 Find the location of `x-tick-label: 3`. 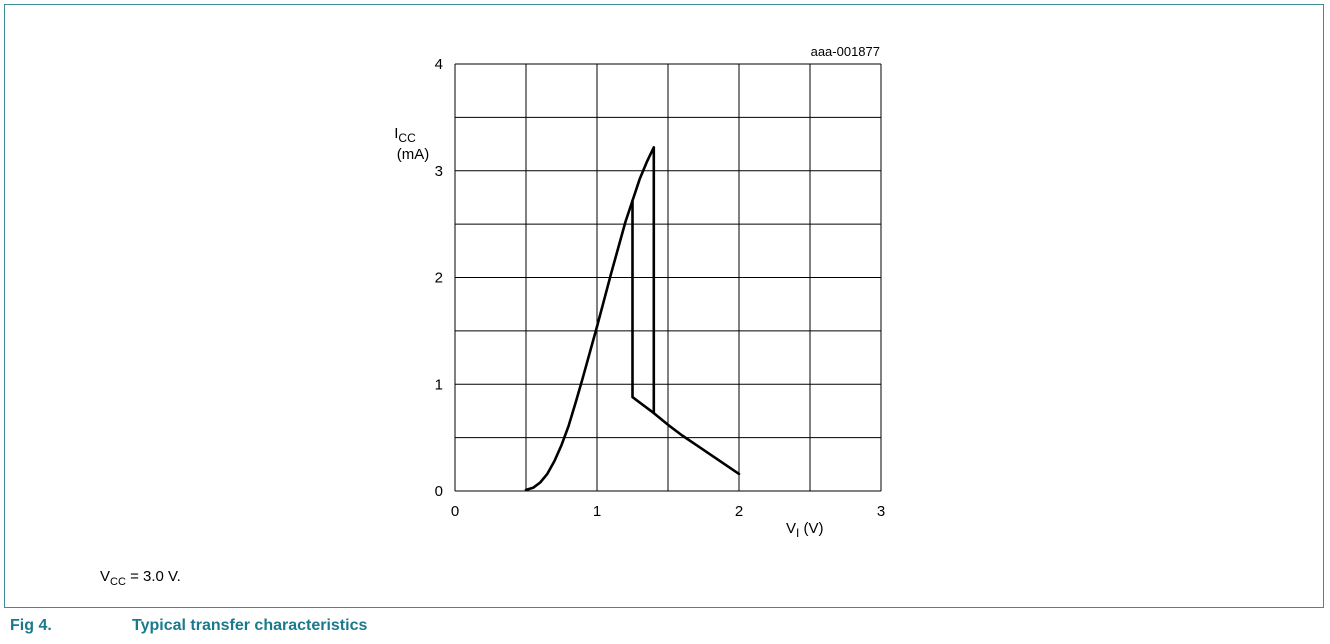

x-tick-label: 3 is located at coordinates (881, 511).